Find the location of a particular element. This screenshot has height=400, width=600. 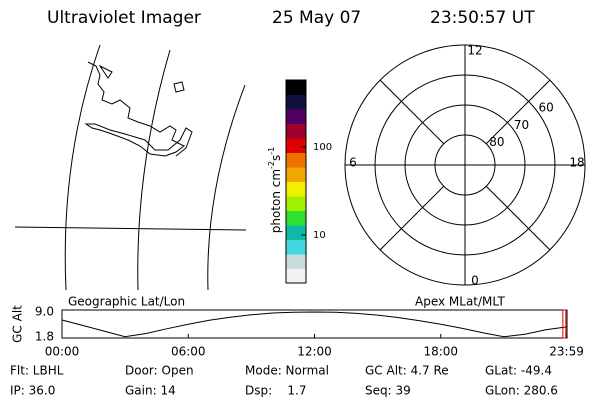

altitude-line is located at coordinates (314, 324).